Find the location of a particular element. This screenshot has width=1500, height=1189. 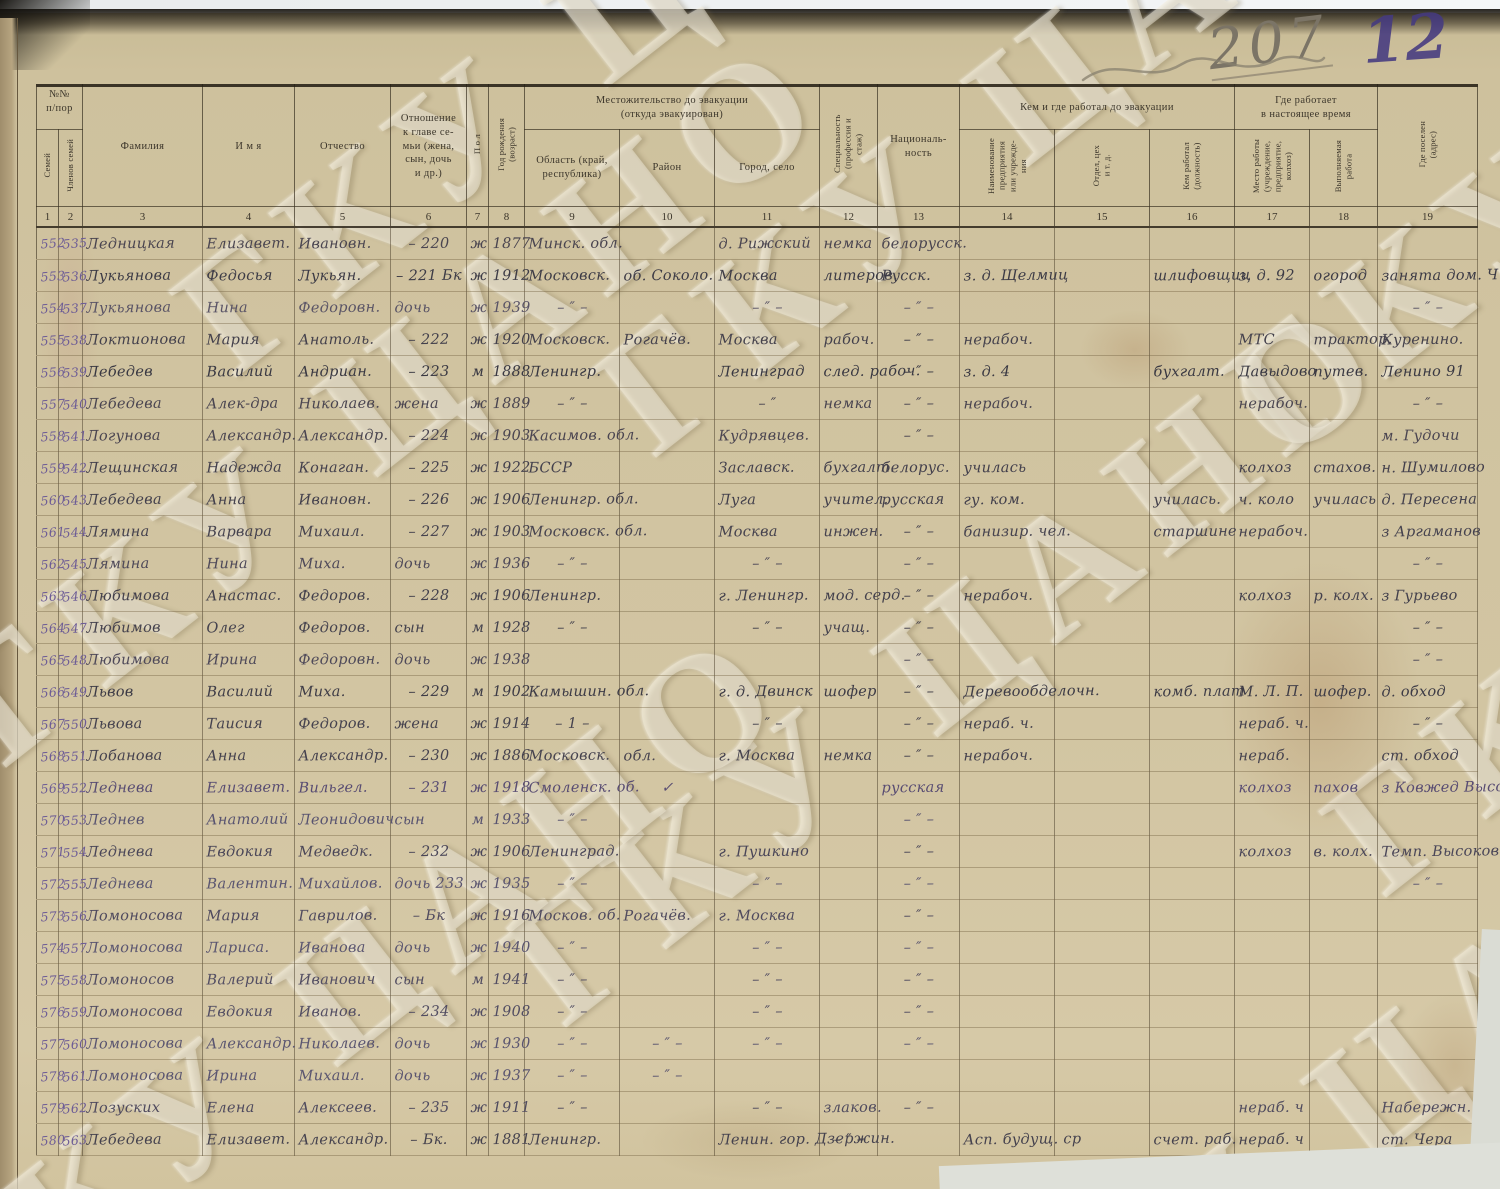

row-cell: Темп. Высоковск. is located at coordinates (1438, 851).